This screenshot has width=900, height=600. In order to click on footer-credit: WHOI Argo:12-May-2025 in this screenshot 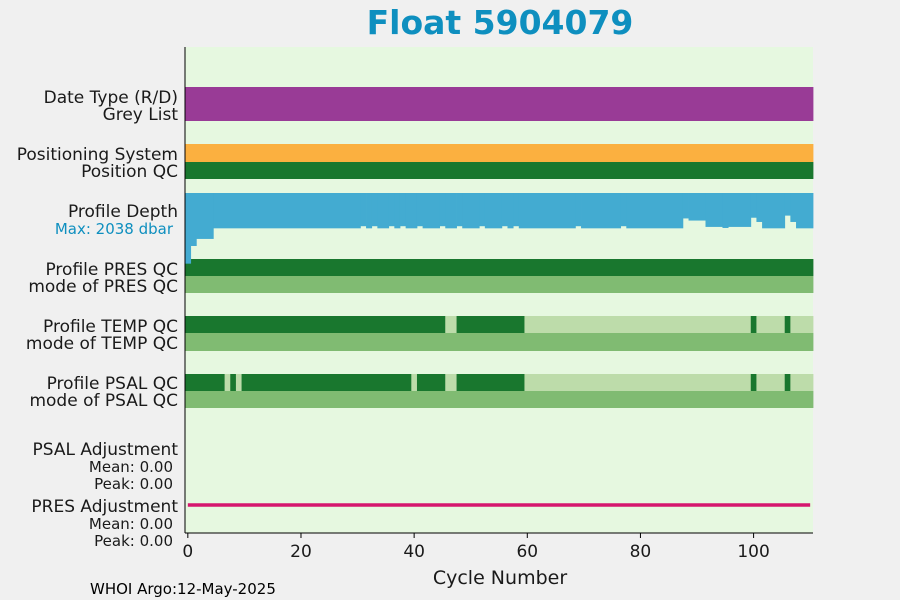, I will do `click(183, 589)`.